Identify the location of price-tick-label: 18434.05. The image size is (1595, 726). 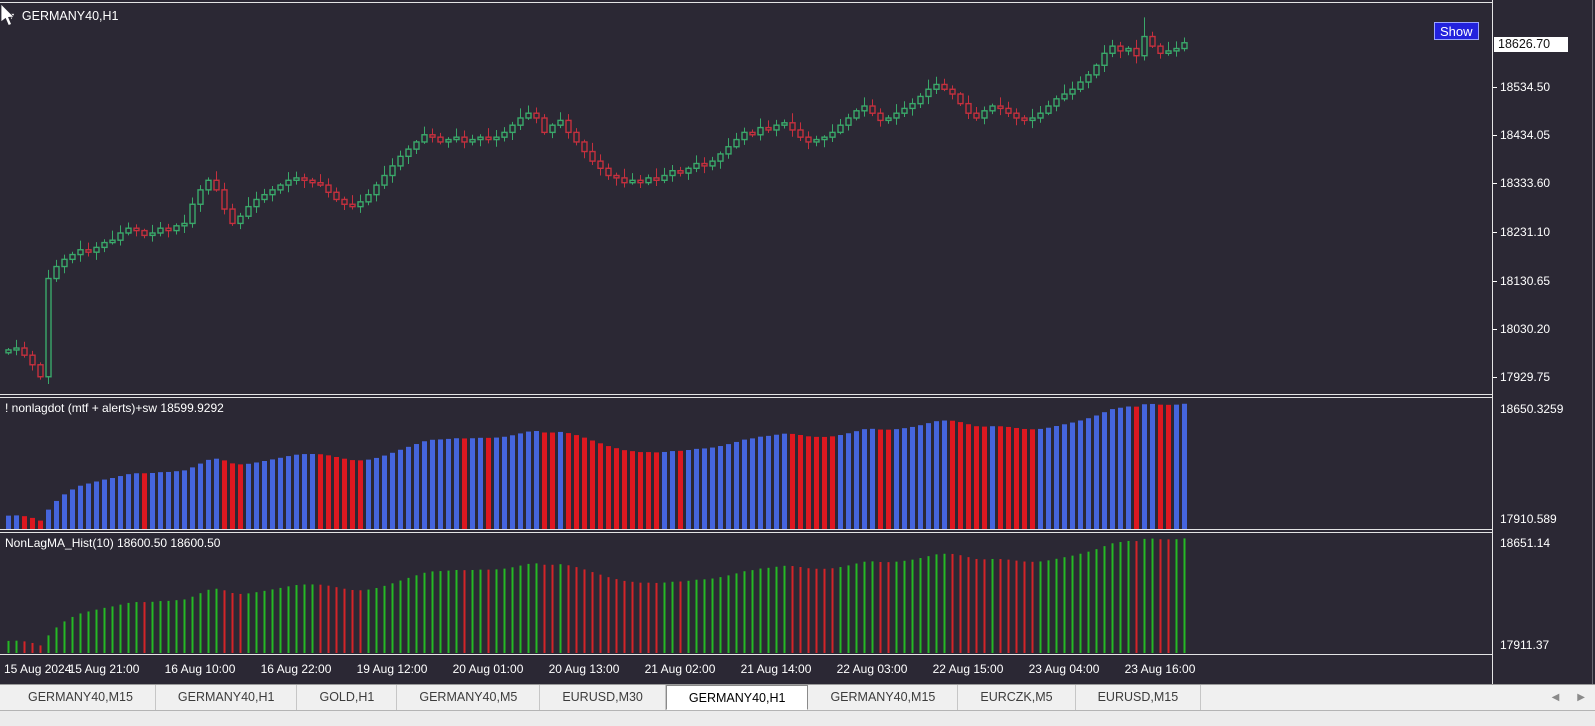
(1525, 135).